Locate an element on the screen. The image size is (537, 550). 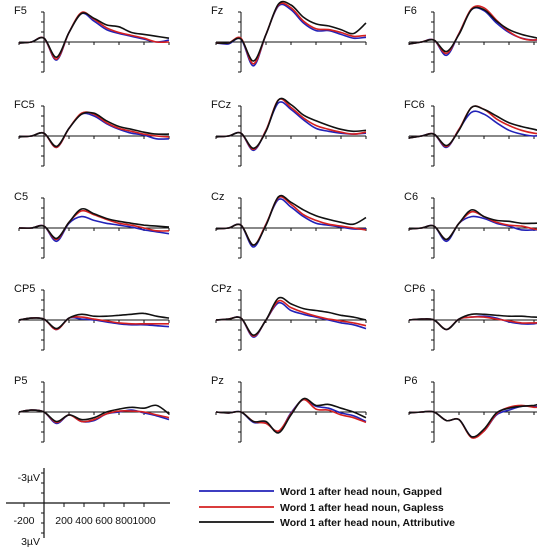
panel-cz: Cz is located at coordinates (289, 225).